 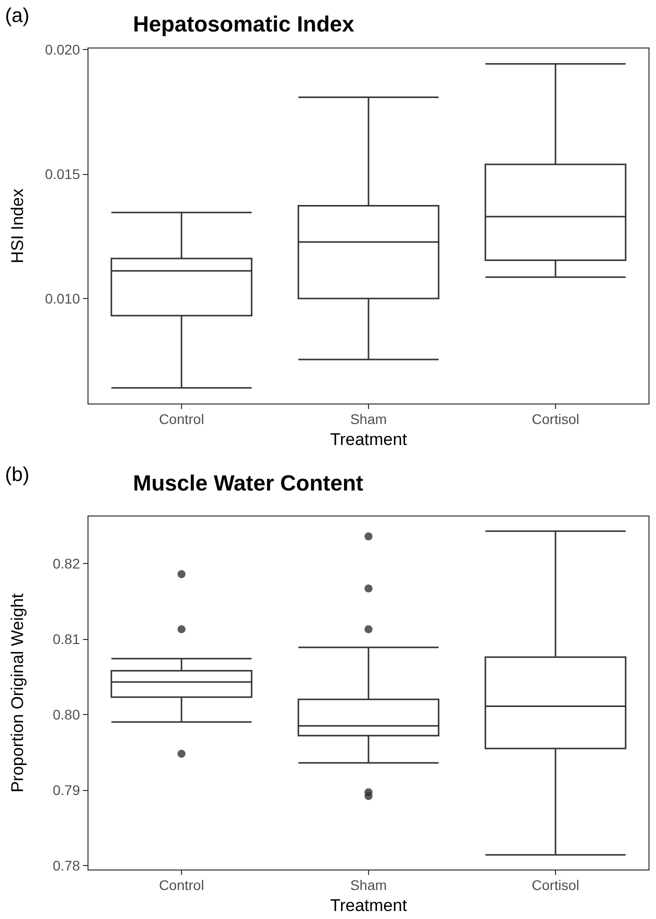 I want to click on y-axis-title: Proportion Original Weight, so click(x=17, y=693).